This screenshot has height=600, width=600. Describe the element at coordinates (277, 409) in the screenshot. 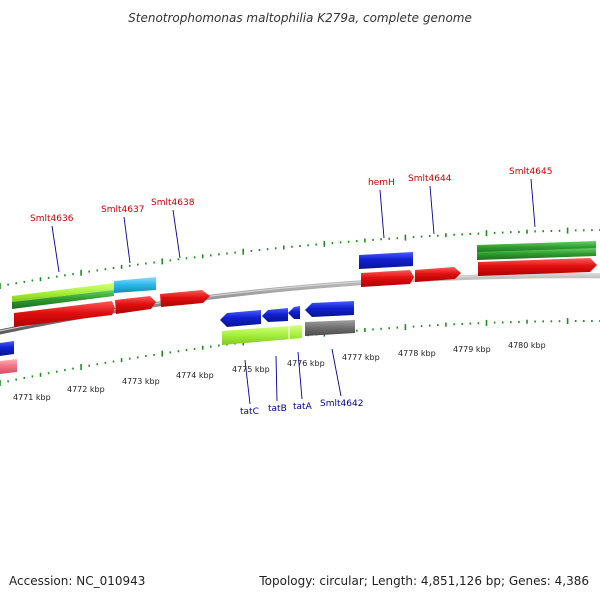

I see `gene-label-bottom: tatB` at that location.